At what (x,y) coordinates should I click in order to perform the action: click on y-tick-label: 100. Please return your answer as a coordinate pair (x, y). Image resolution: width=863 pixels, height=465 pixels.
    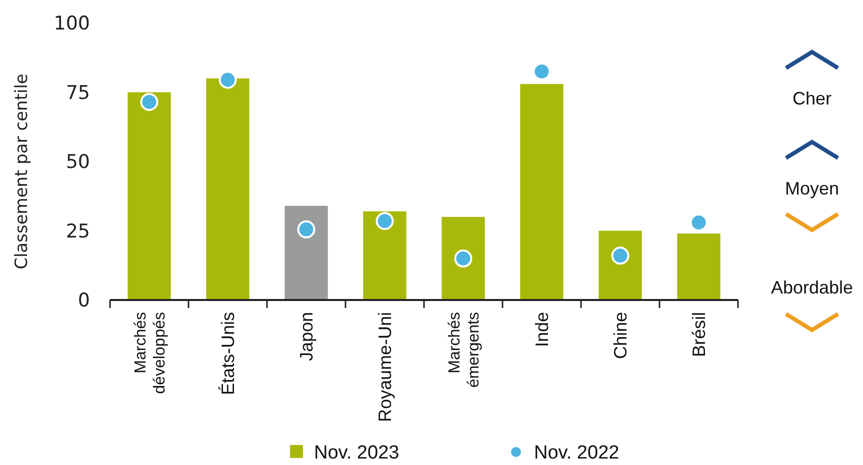
    Looking at the image, I should click on (72, 23).